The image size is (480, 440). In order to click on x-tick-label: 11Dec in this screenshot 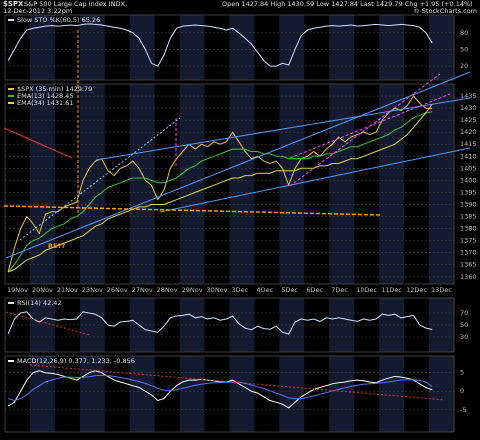, I will do `click(391, 290)`.